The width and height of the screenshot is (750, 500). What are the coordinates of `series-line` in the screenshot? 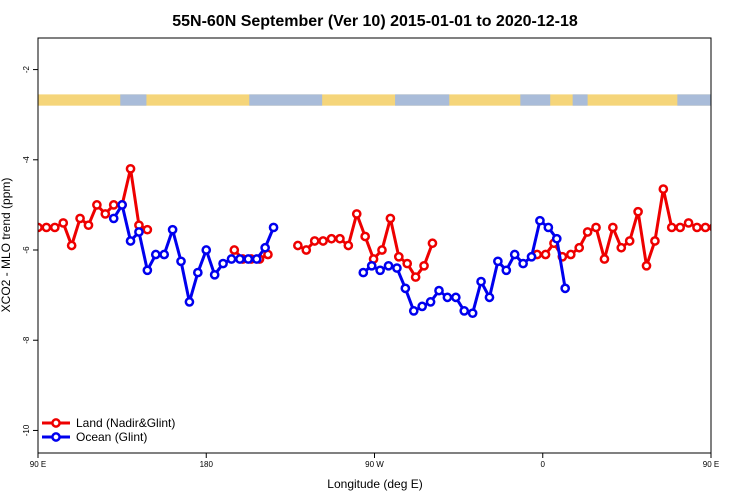 It's located at (365, 245).